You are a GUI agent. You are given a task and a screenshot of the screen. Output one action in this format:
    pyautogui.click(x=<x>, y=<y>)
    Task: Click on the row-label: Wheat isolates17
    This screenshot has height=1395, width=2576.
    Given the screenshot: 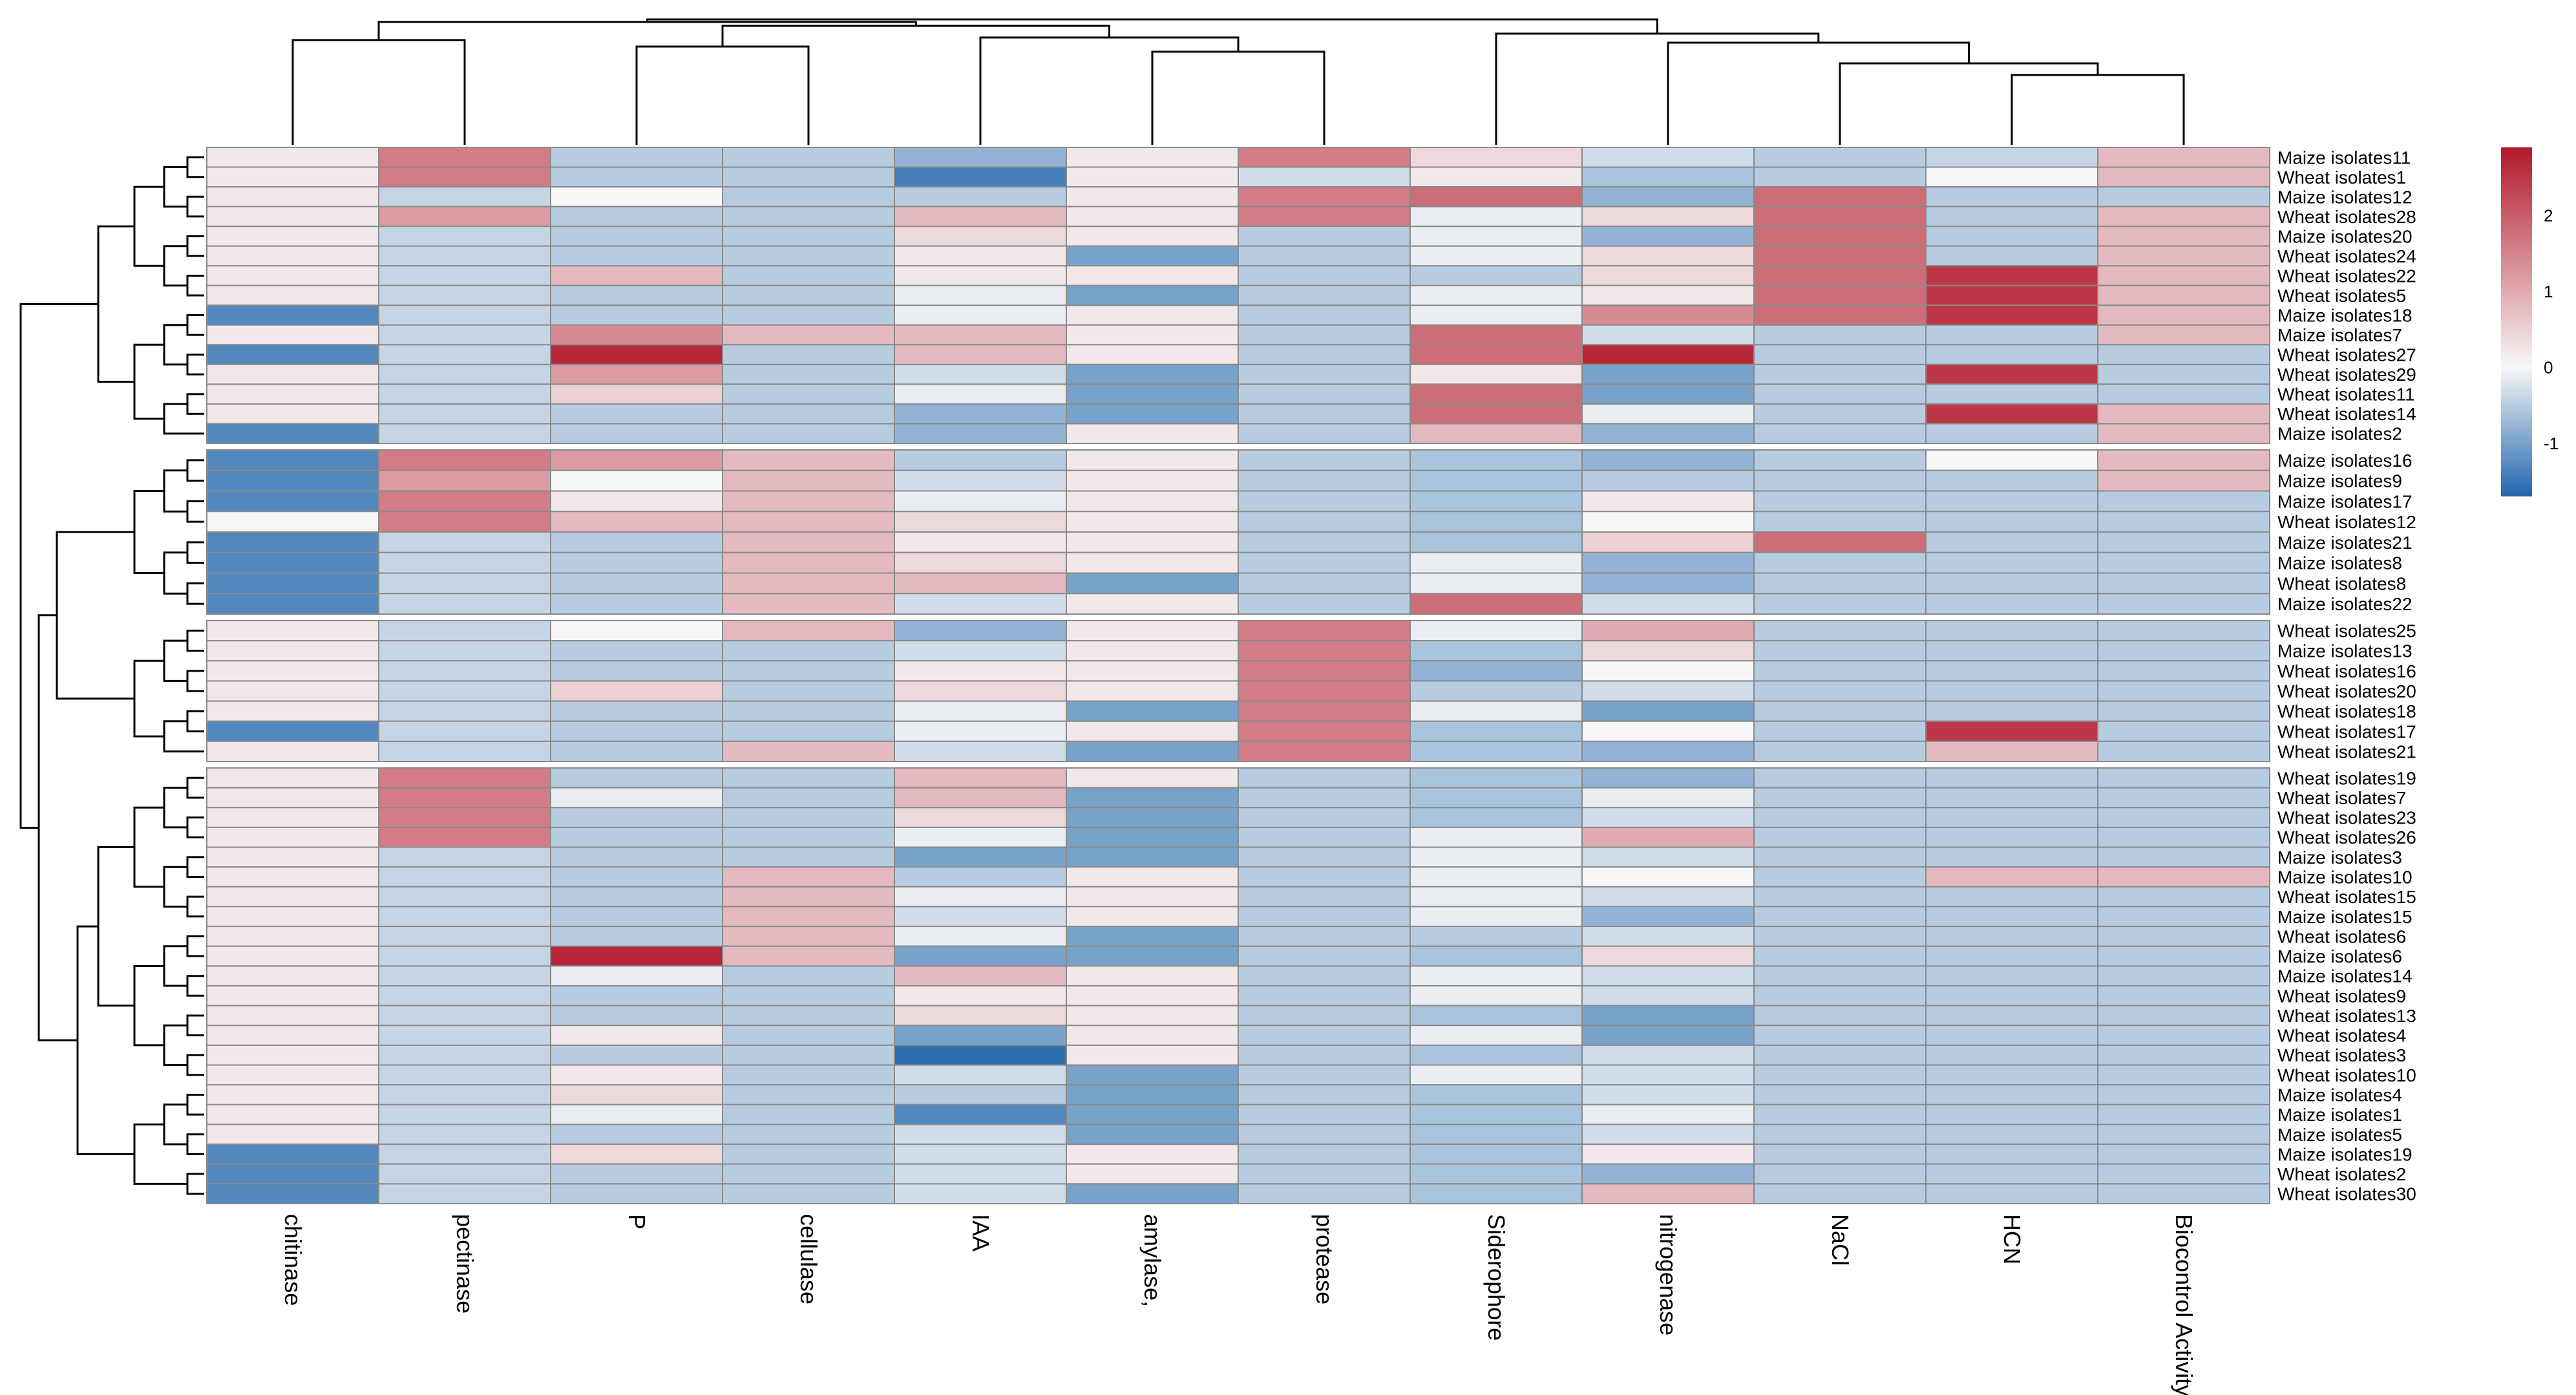 What is the action you would take?
    pyautogui.click(x=2346, y=731)
    